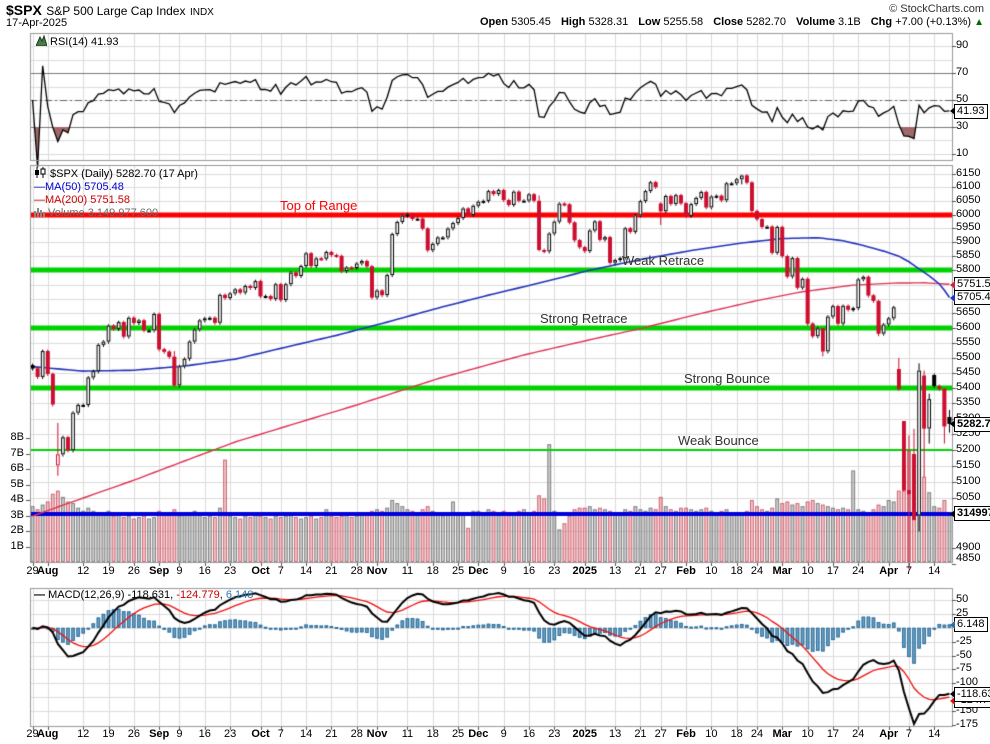  What do you see at coordinates (48, 571) in the screenshot?
I see `x-axis-tick: Aug` at bounding box center [48, 571].